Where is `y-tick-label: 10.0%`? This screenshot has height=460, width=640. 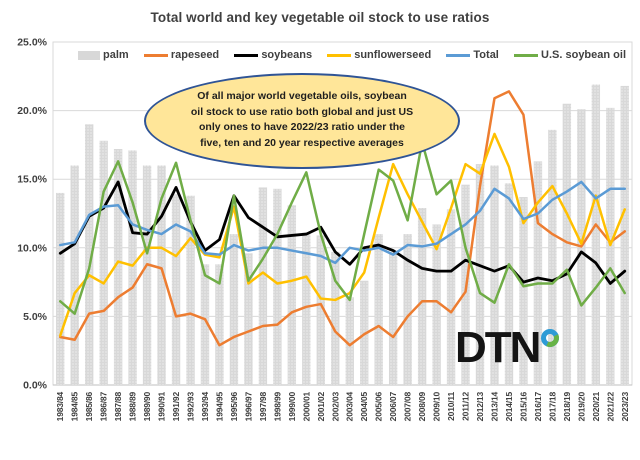 y-tick-label: 10.0% is located at coordinates (32, 248).